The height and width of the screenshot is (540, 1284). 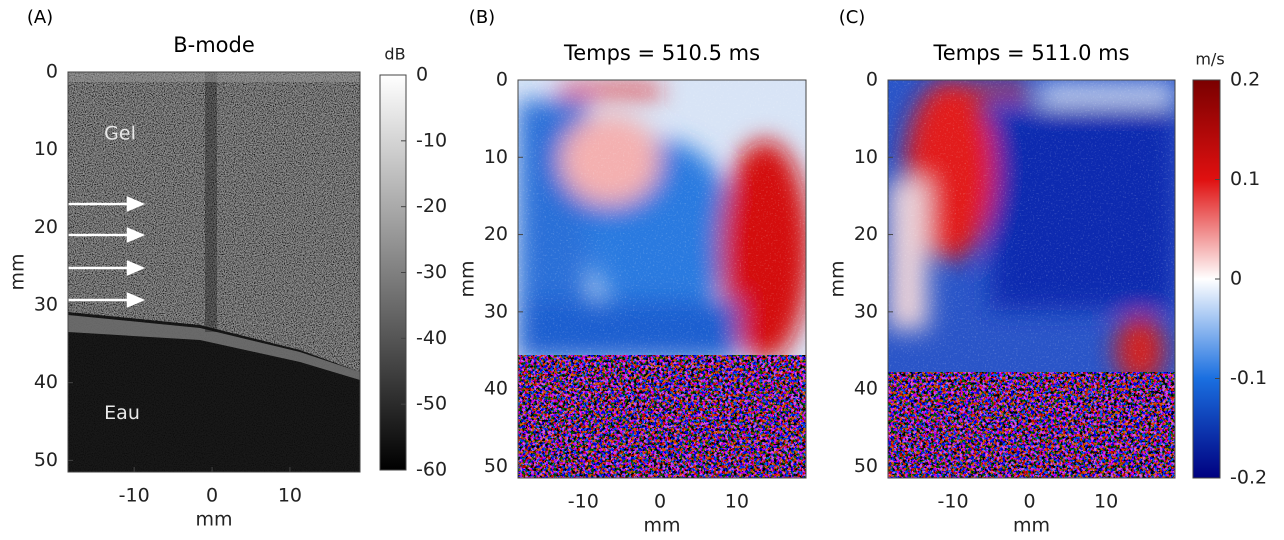 I want to click on colorbar-tick-label: 0.1, so click(x=1245, y=179).